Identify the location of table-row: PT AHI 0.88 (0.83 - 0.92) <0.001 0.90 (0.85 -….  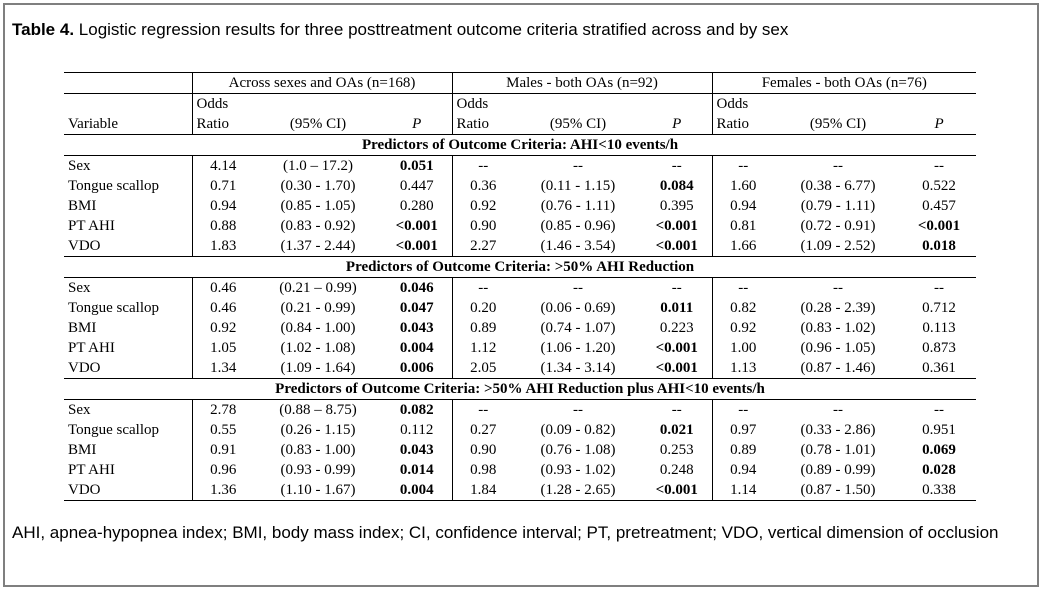
(520, 226).